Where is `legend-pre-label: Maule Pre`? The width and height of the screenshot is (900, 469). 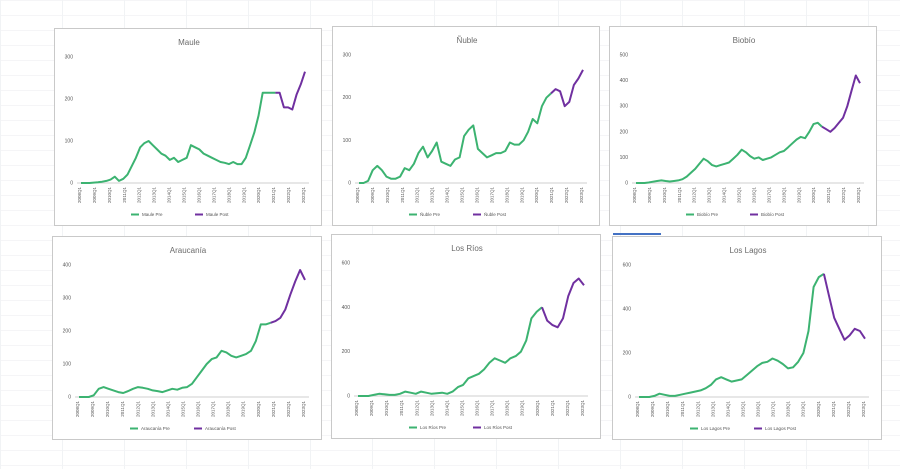 legend-pre-label: Maule Pre is located at coordinates (152, 214).